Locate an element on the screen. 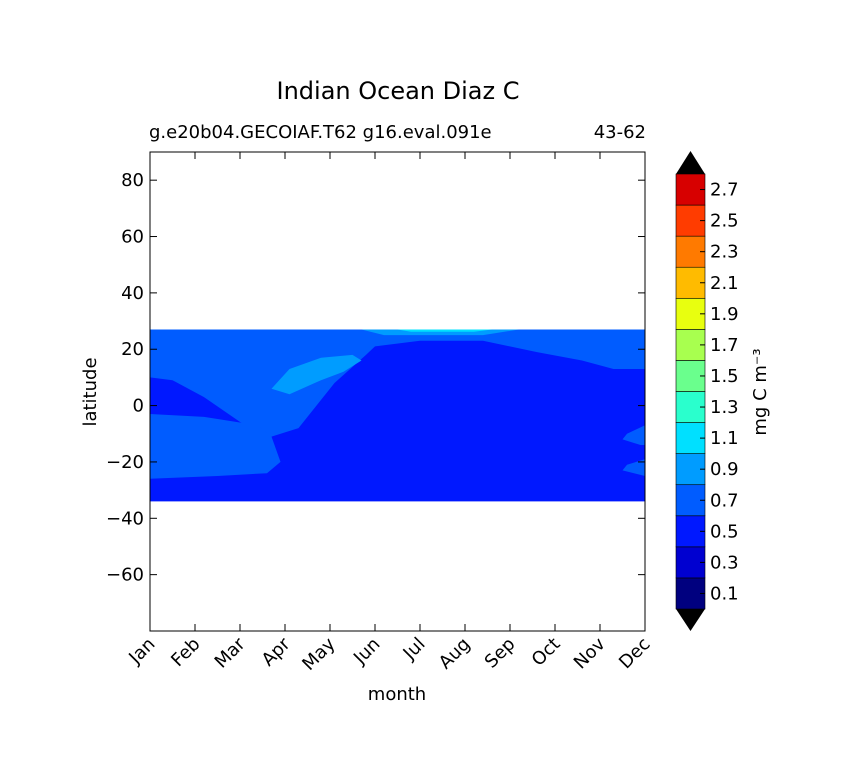  colorbar-extend-top is located at coordinates (690, 162).